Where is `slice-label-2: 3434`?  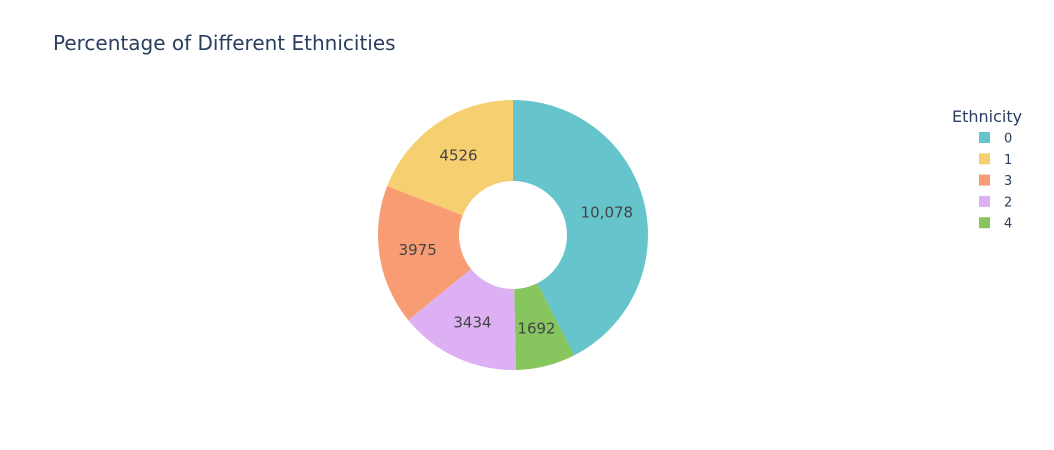 slice-label-2: 3434 is located at coordinates (472, 323).